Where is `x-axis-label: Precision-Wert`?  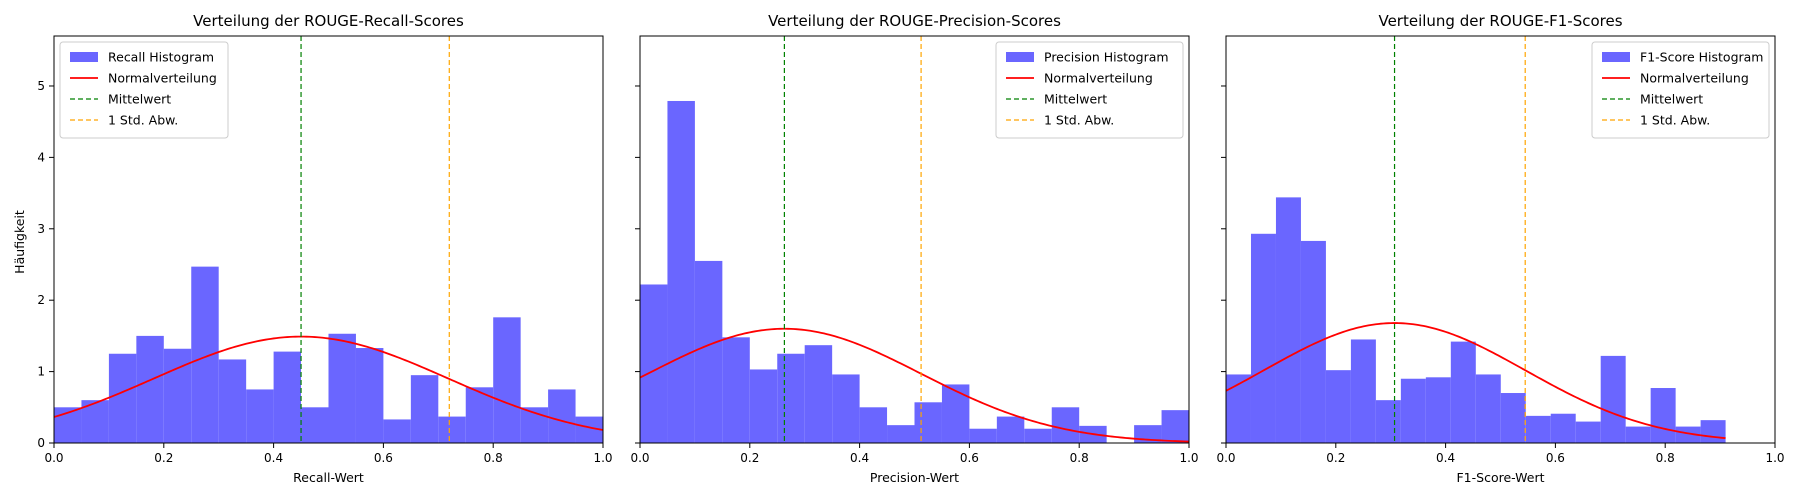
x-axis-label: Precision-Wert is located at coordinates (914, 477).